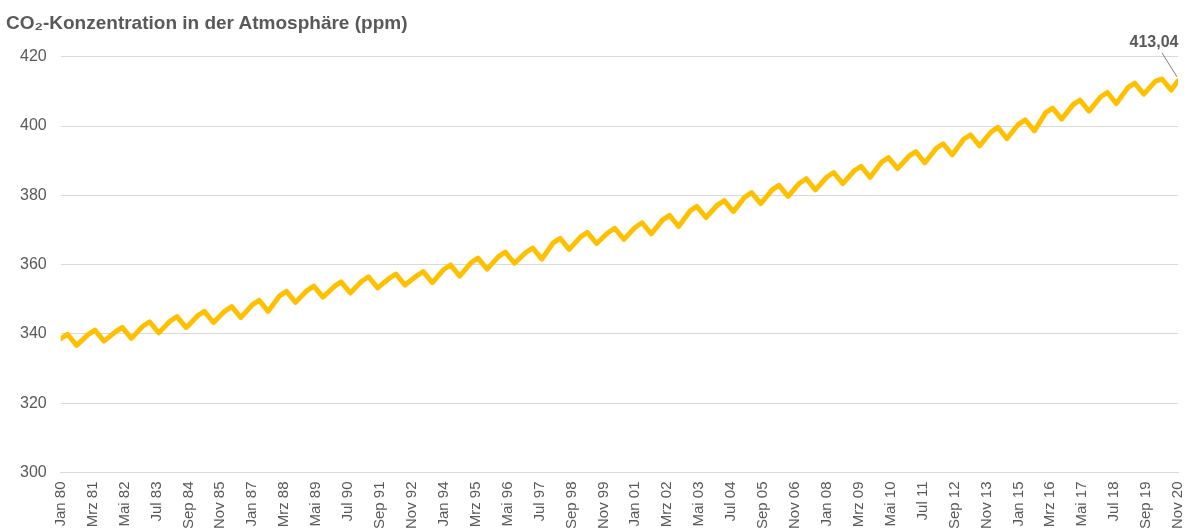  Describe the element at coordinates (33, 56) in the screenshot. I see `y-tick-label: 420` at that location.